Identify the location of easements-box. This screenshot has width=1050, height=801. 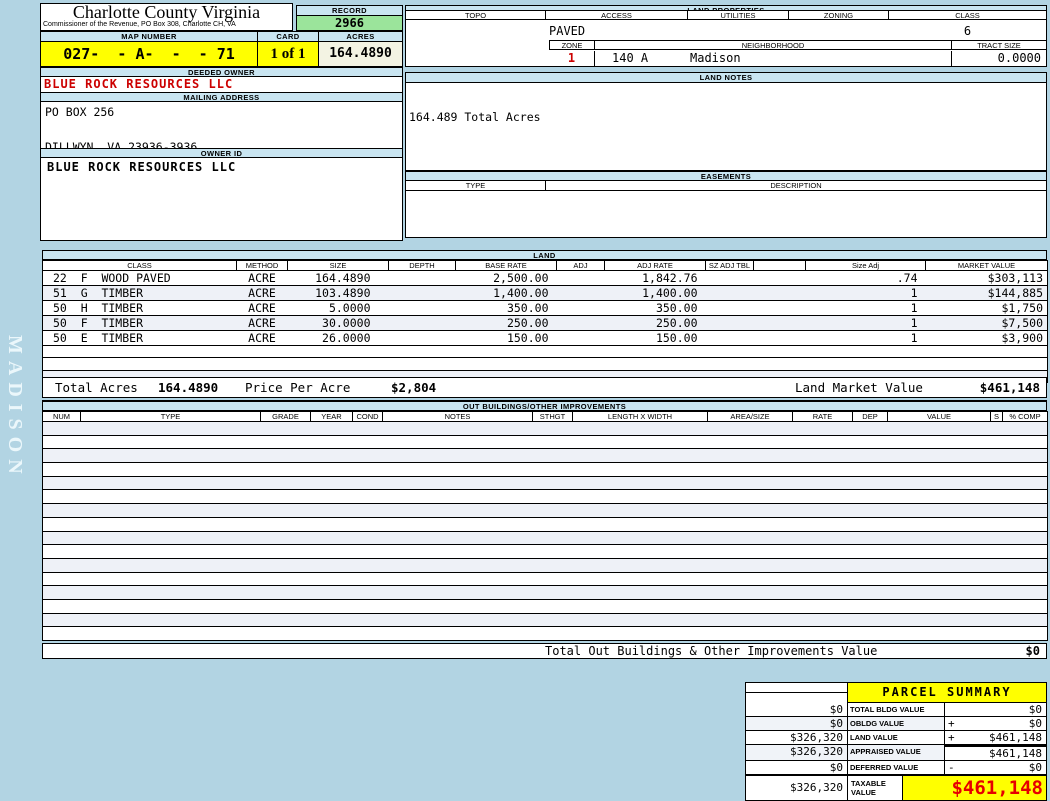
(726, 214).